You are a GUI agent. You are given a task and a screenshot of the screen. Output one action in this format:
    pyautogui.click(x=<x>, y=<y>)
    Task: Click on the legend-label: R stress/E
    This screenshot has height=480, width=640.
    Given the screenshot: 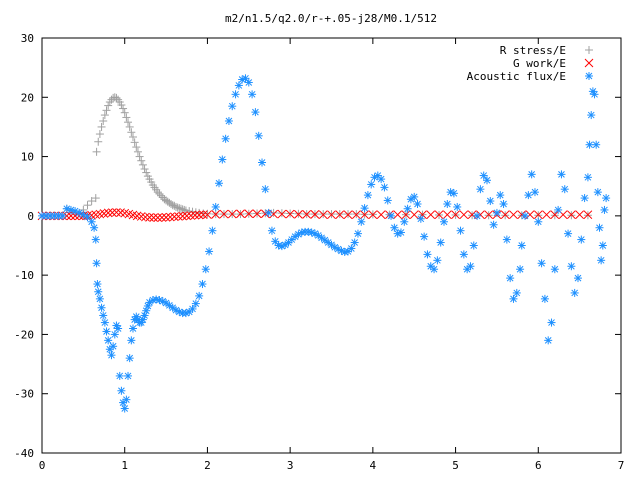 What is the action you would take?
    pyautogui.click(x=533, y=50)
    